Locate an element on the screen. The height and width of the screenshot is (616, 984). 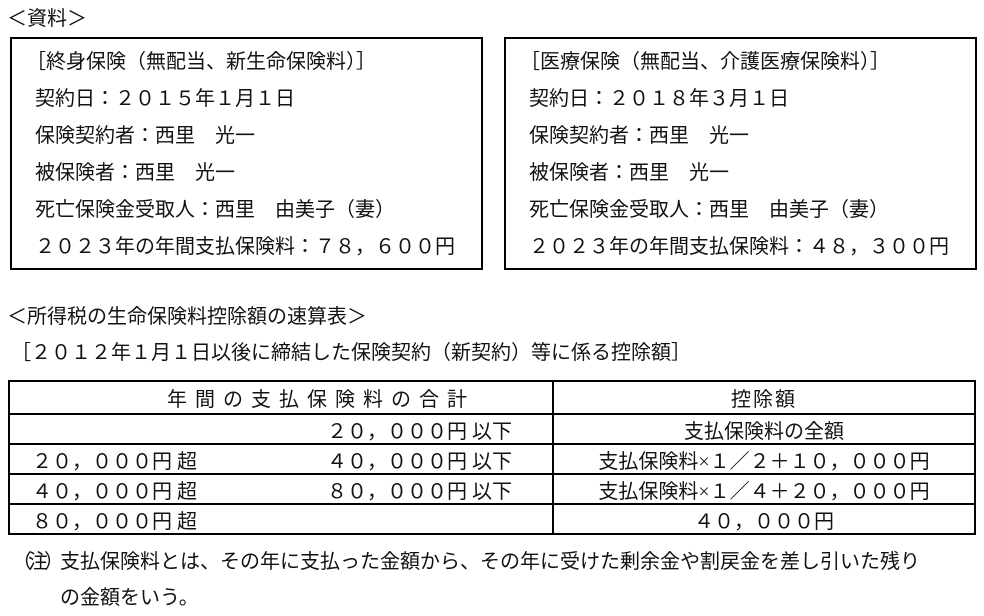
range-high: ８０，０００円 以下 is located at coordinates (419, 491).